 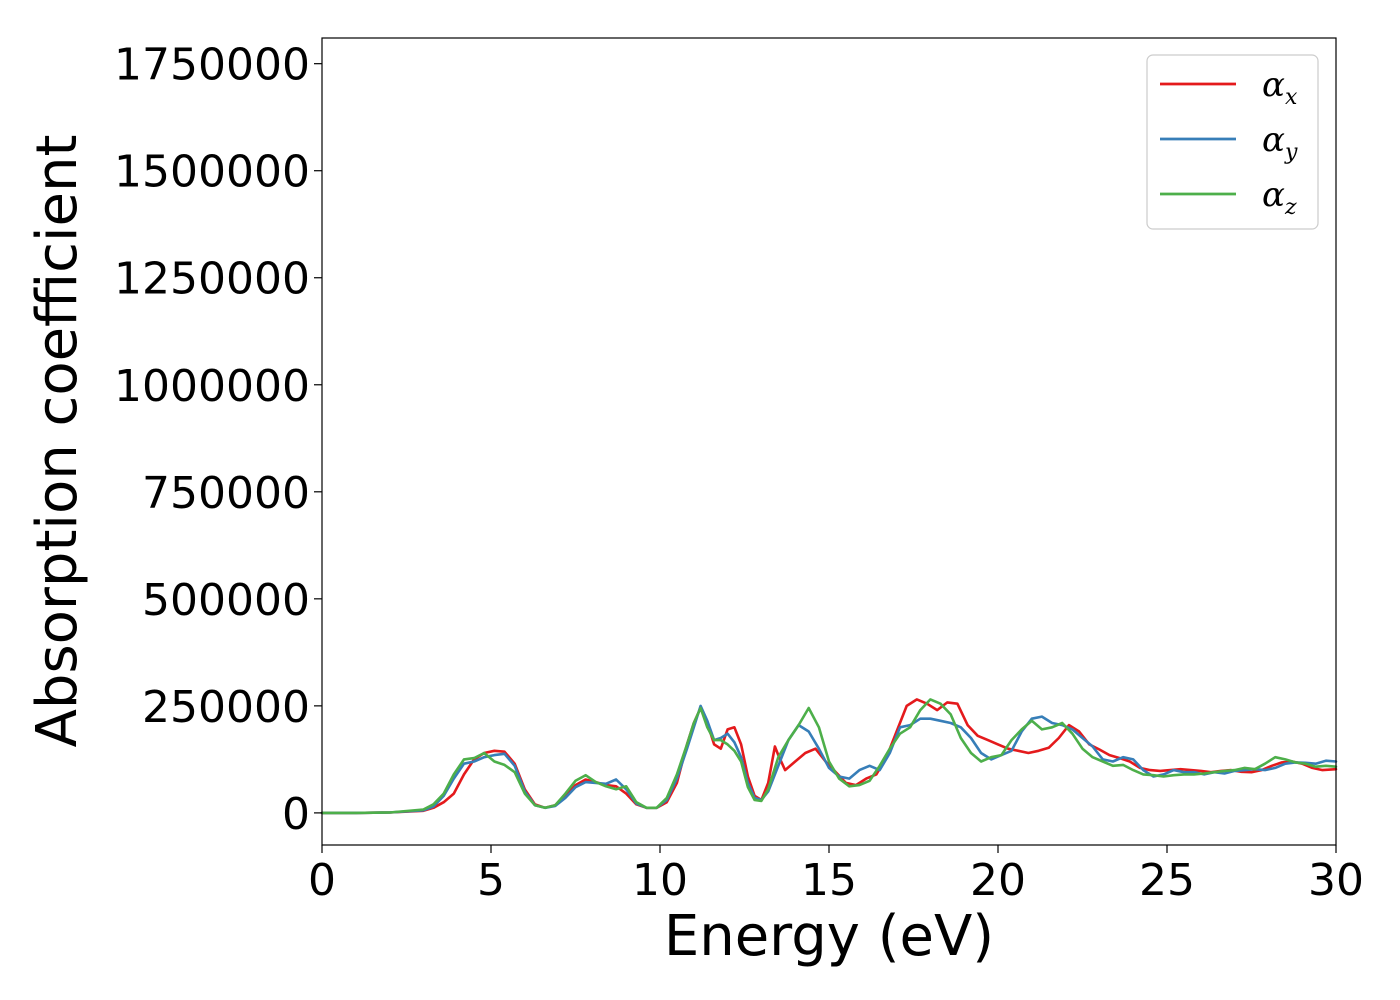 What do you see at coordinates (1167, 880) in the screenshot?
I see `x-tick-label: 25` at bounding box center [1167, 880].